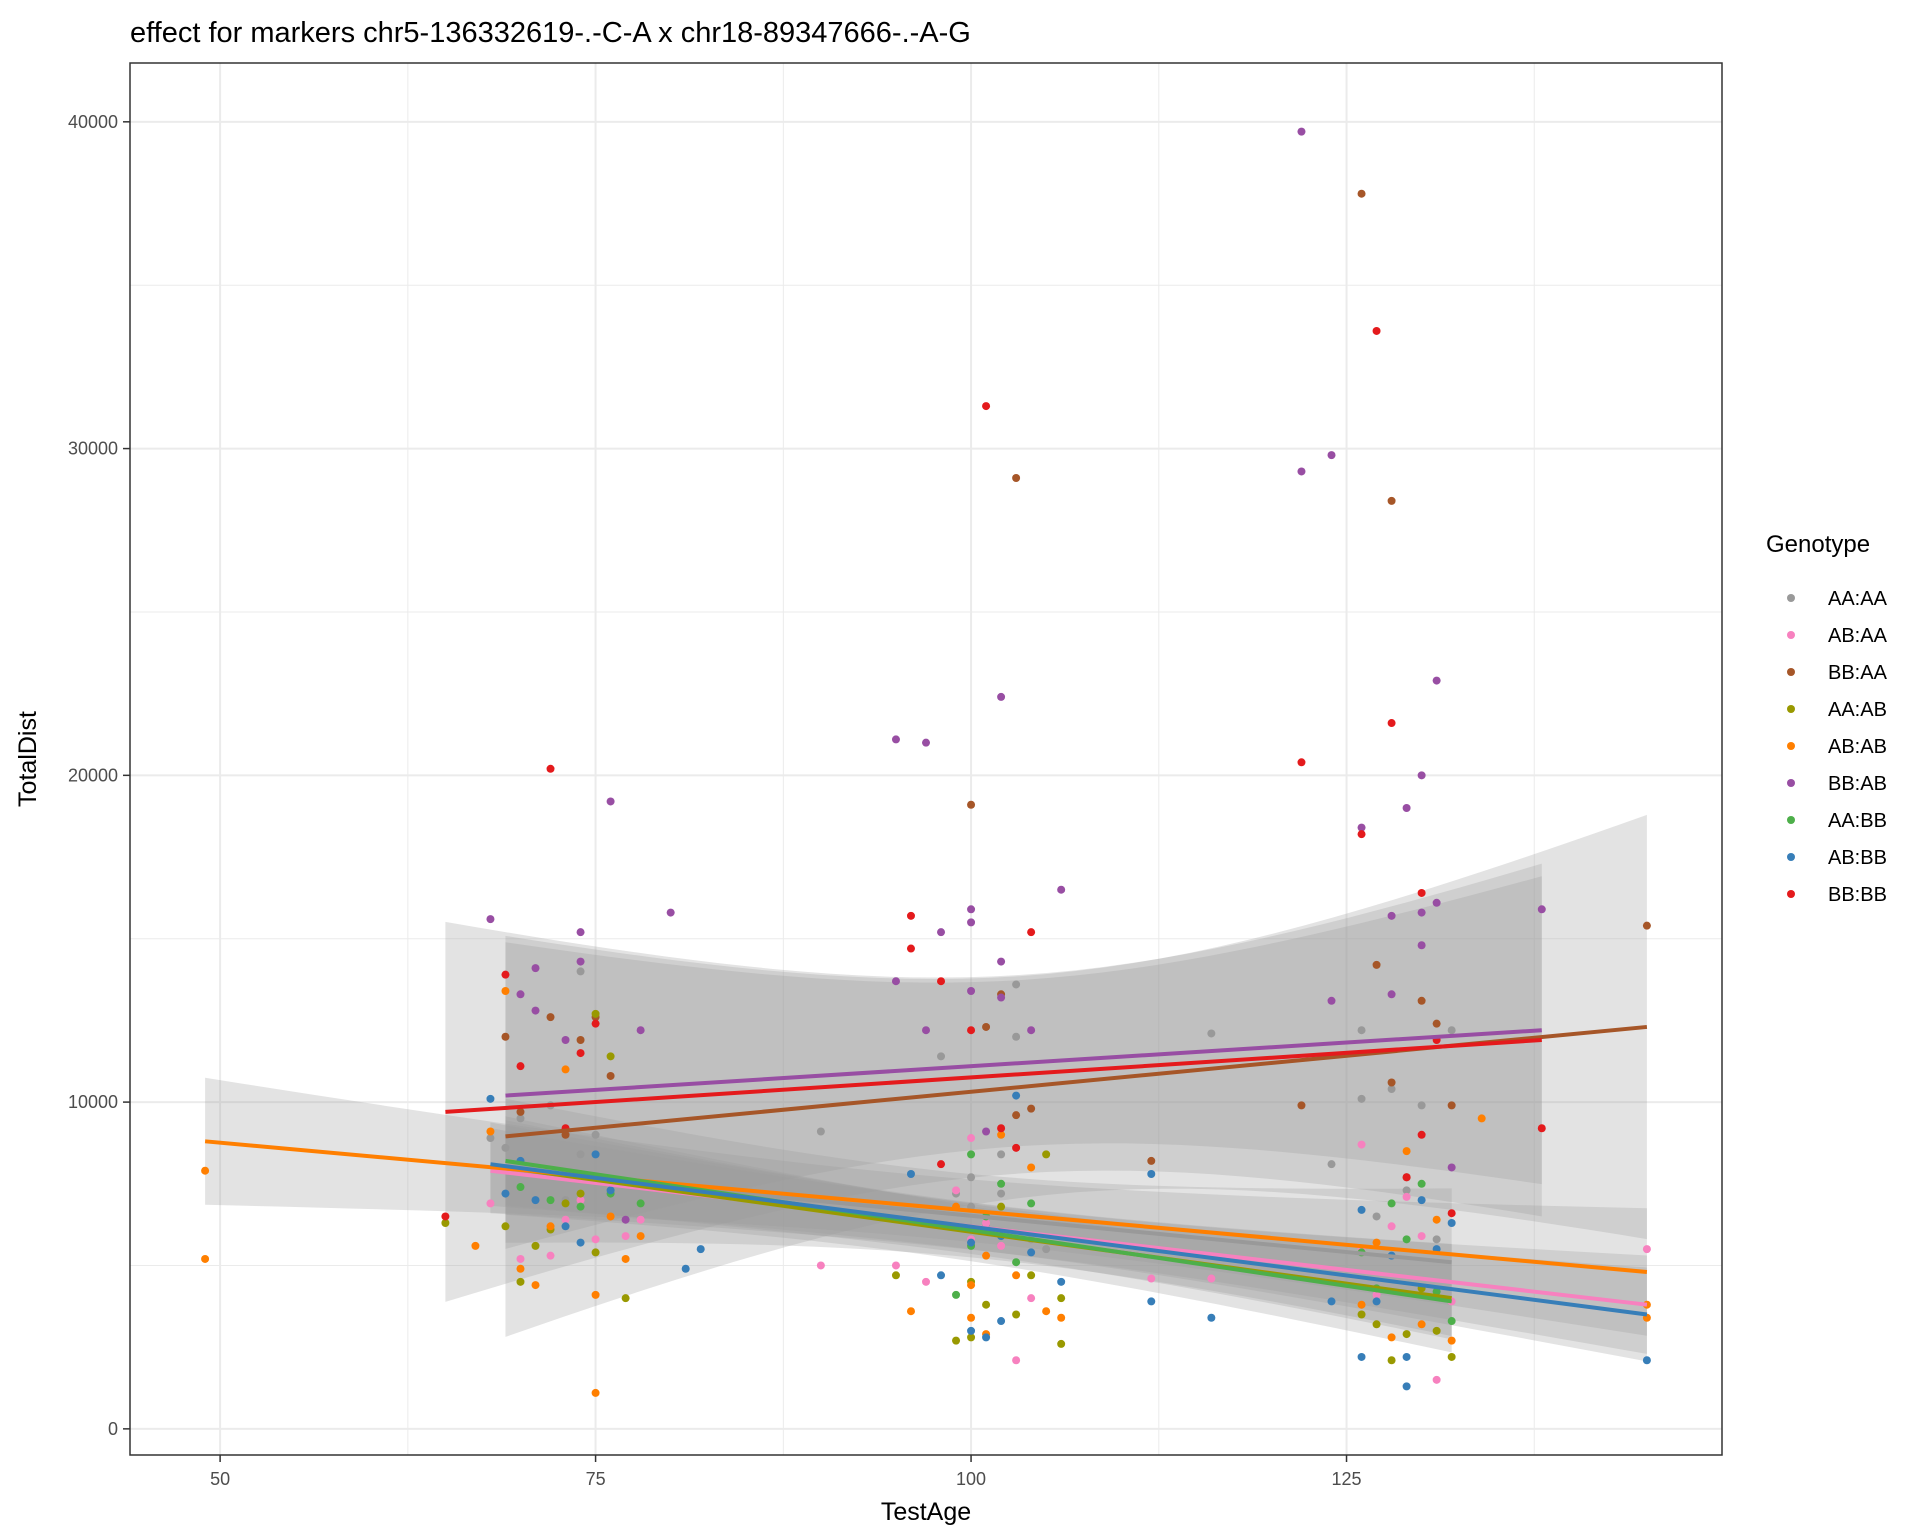 The height and width of the screenshot is (1536, 1920). Describe the element at coordinates (1857, 821) in the screenshot. I see `legend-label-aa-bb: AA:BB` at that location.